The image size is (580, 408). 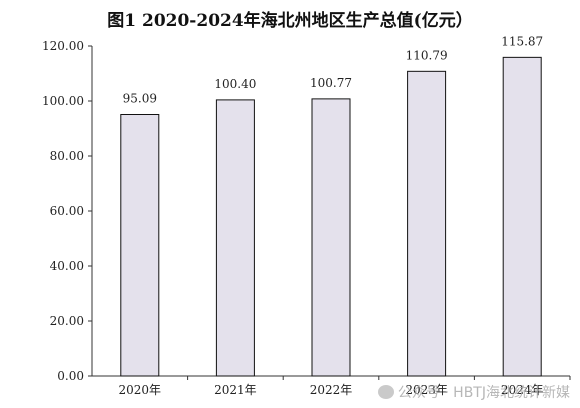 I want to click on x-tick-label: 2022年, so click(x=331, y=390).